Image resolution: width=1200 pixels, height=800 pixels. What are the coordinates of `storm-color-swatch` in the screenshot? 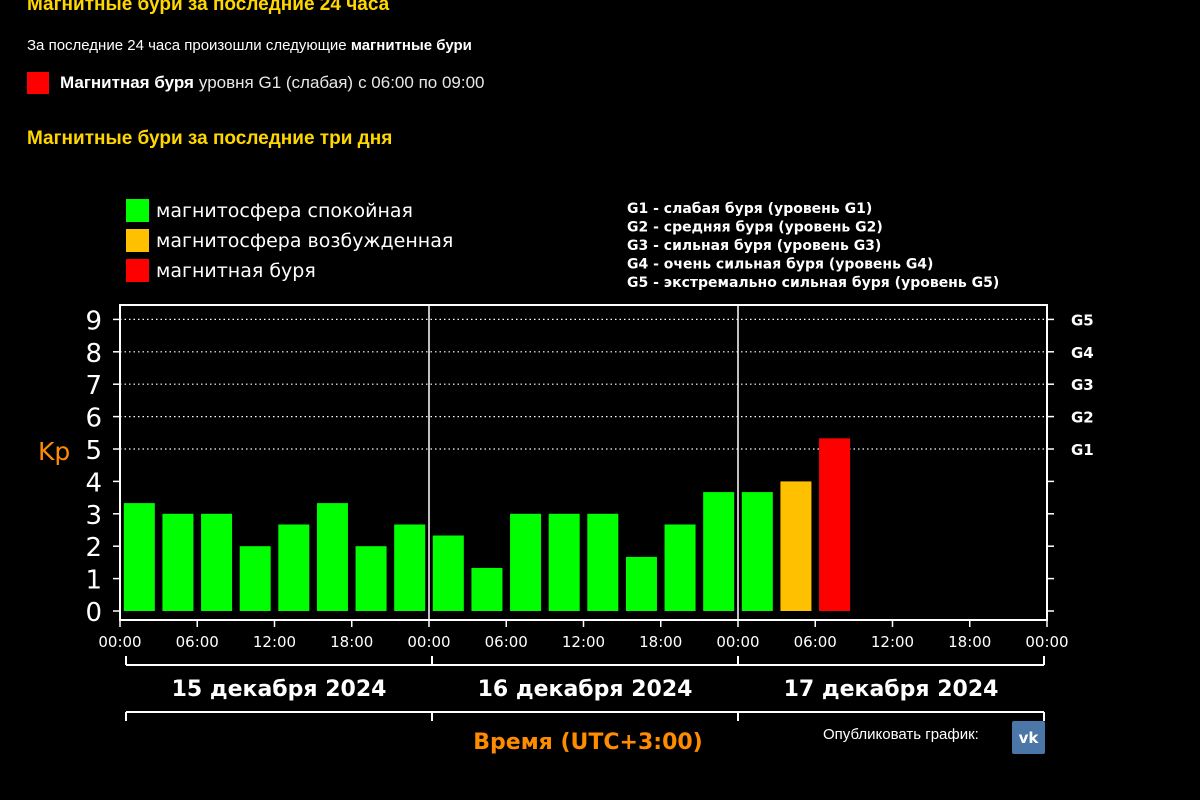 It's located at (38, 83).